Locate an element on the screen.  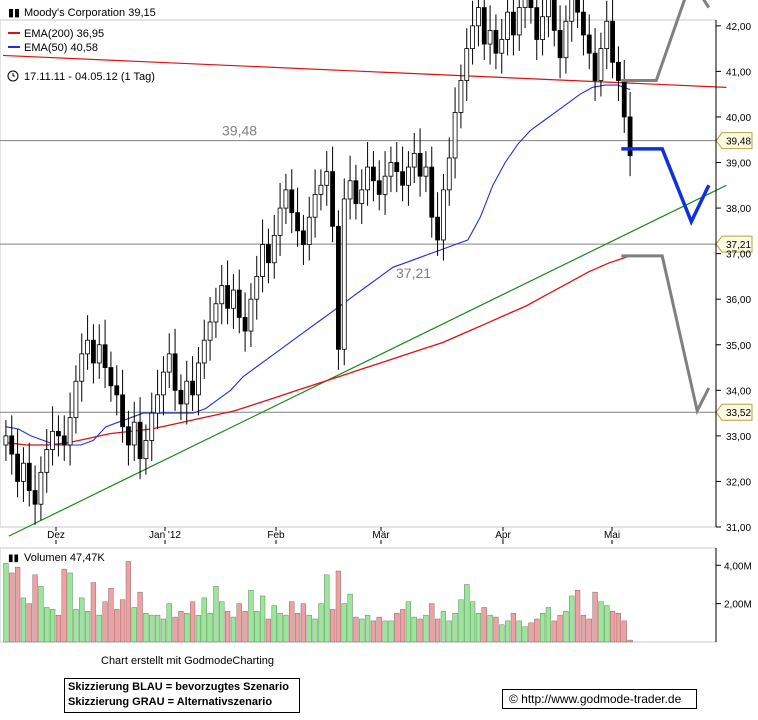
scenario-gray-up is located at coordinates (666, 41).